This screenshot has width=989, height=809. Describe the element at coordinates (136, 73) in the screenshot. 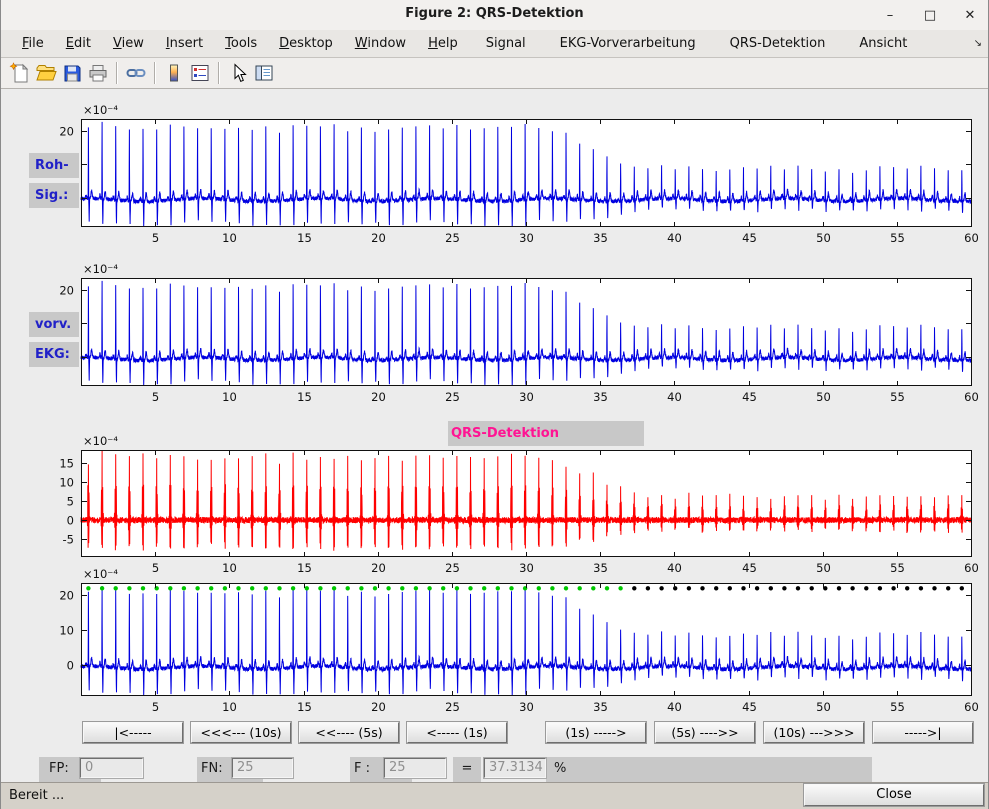

I see `link-plot-button` at that location.